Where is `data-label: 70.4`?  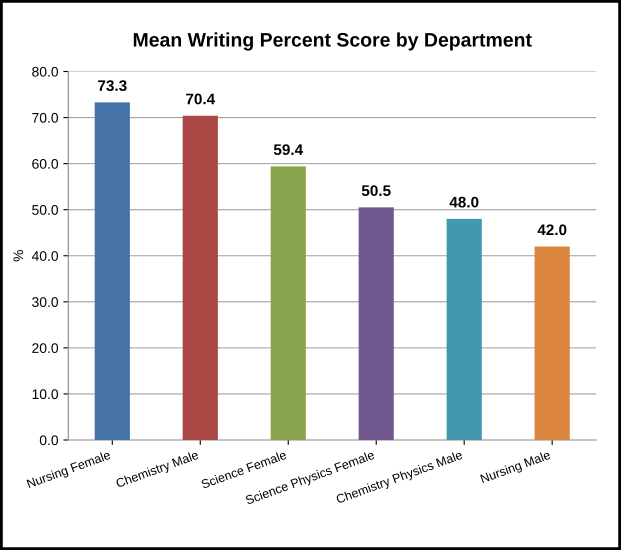
data-label: 70.4 is located at coordinates (201, 99).